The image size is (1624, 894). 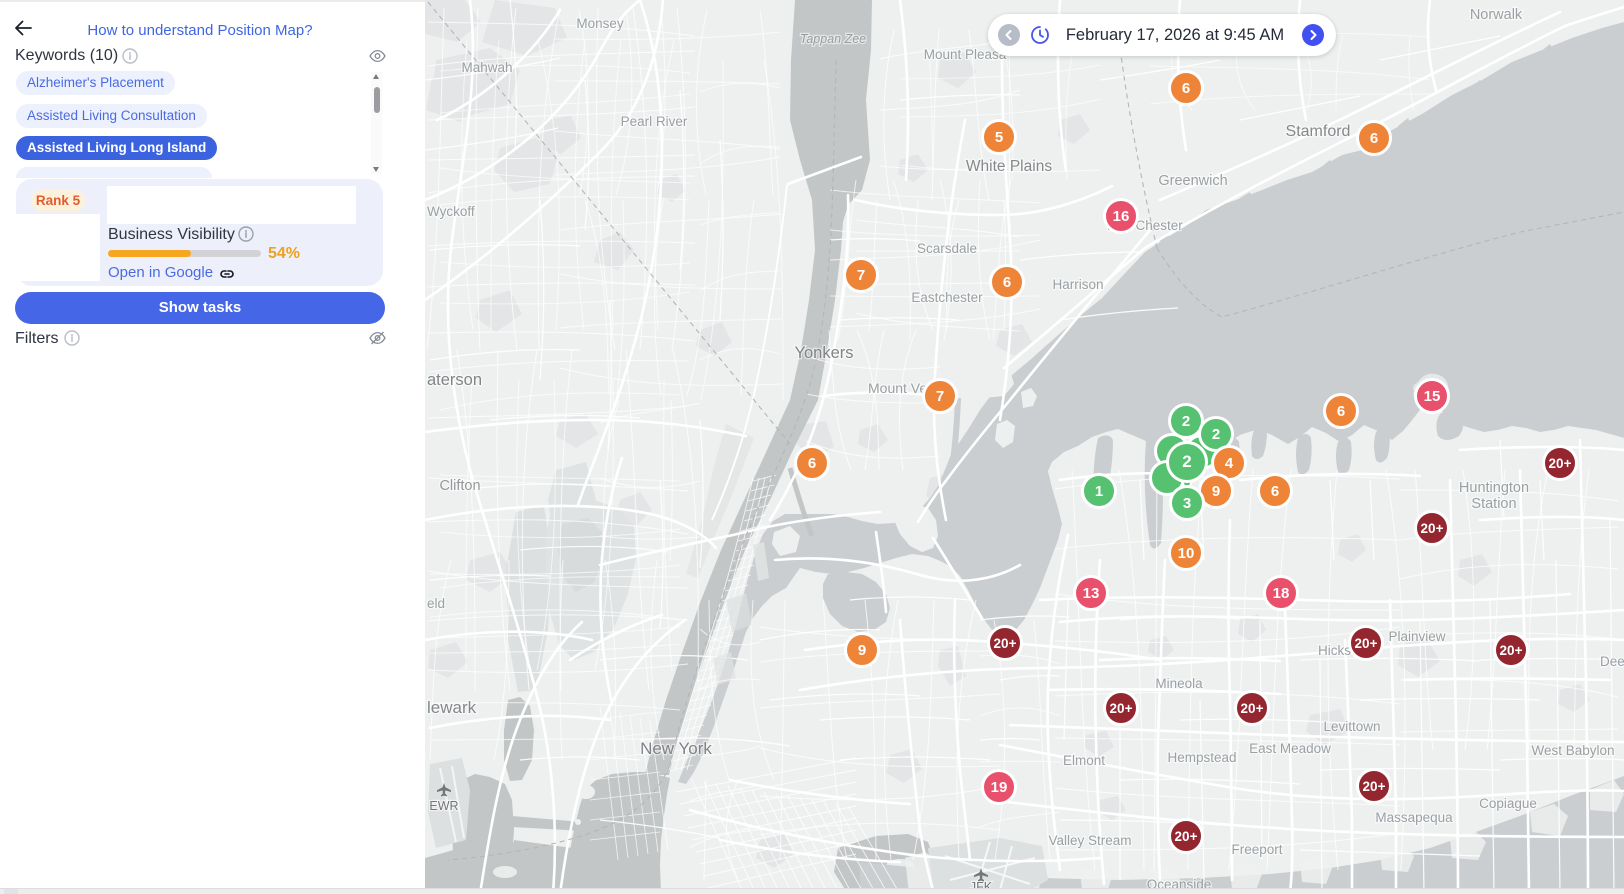 What do you see at coordinates (443, 806) in the screenshot?
I see `svg-text: EWR` at bounding box center [443, 806].